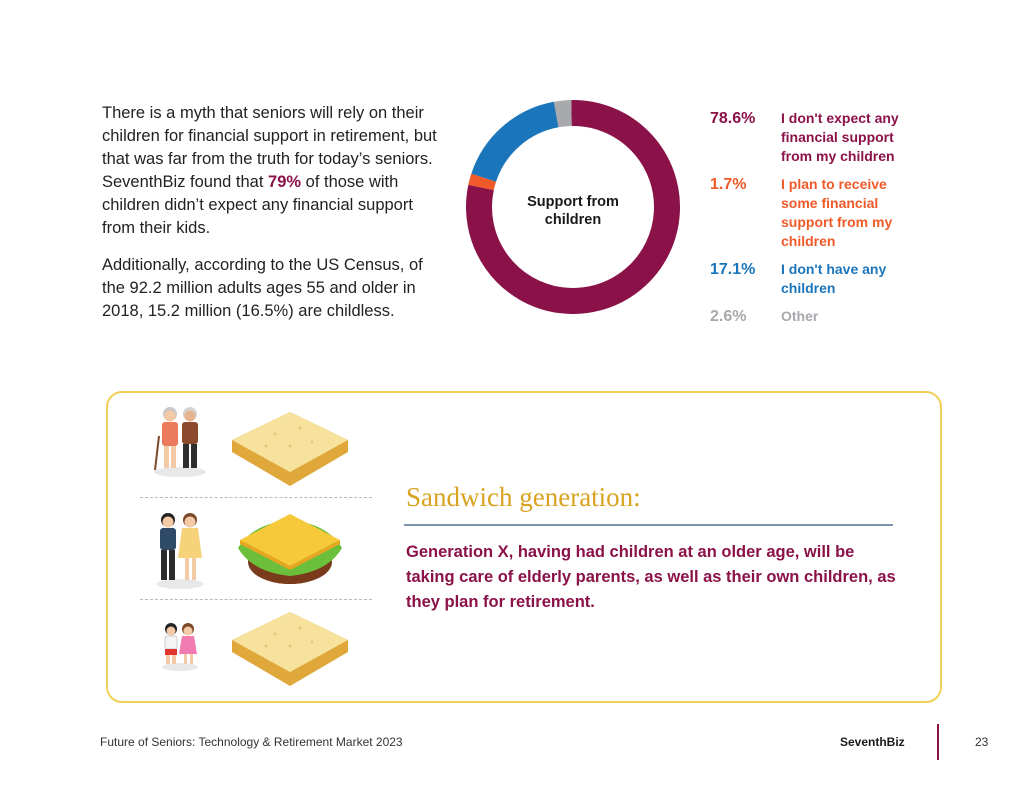 This screenshot has height=790, width=1024. Describe the element at coordinates (180, 442) in the screenshot. I see `elderly-couple-icon` at that location.